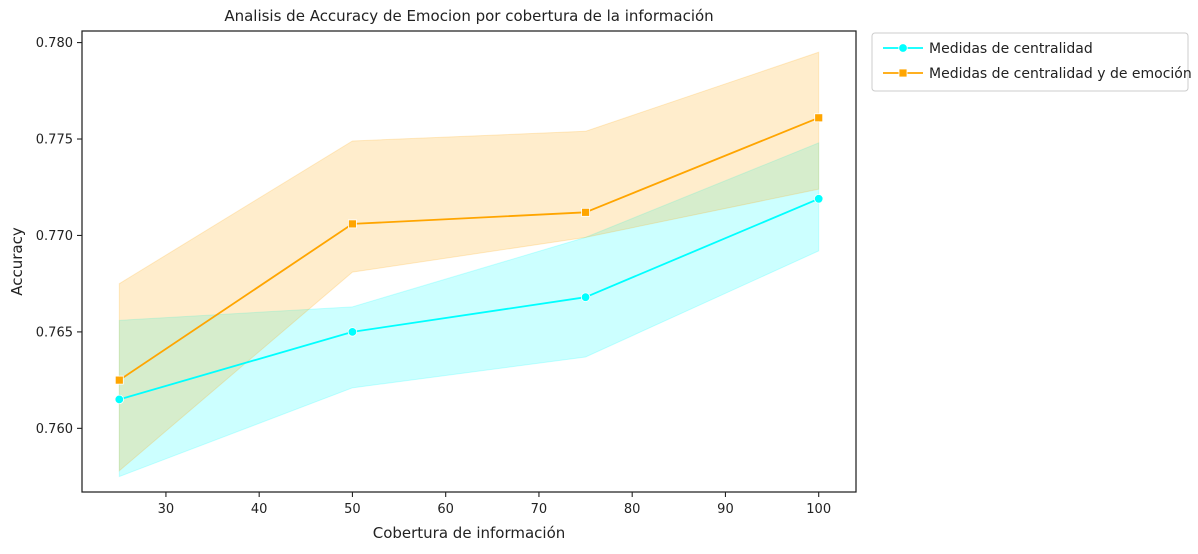 The height and width of the screenshot is (554, 1198). What do you see at coordinates (259, 509) in the screenshot?
I see `x-tick-label: 40` at bounding box center [259, 509].